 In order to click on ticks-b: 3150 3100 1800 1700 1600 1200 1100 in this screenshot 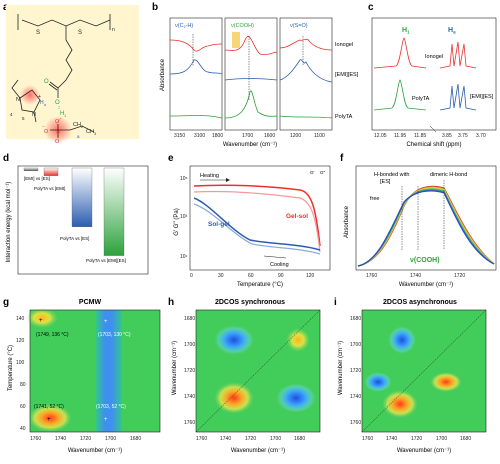, I will do `click(249, 136)`.